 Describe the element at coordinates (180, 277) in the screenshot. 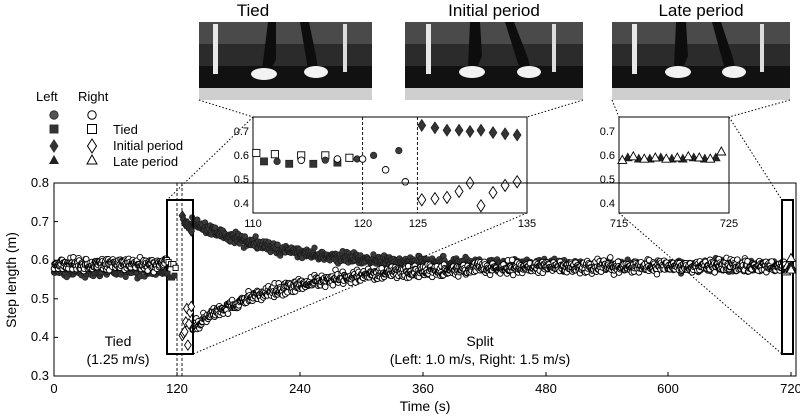

I see `highlight-window-initial` at that location.